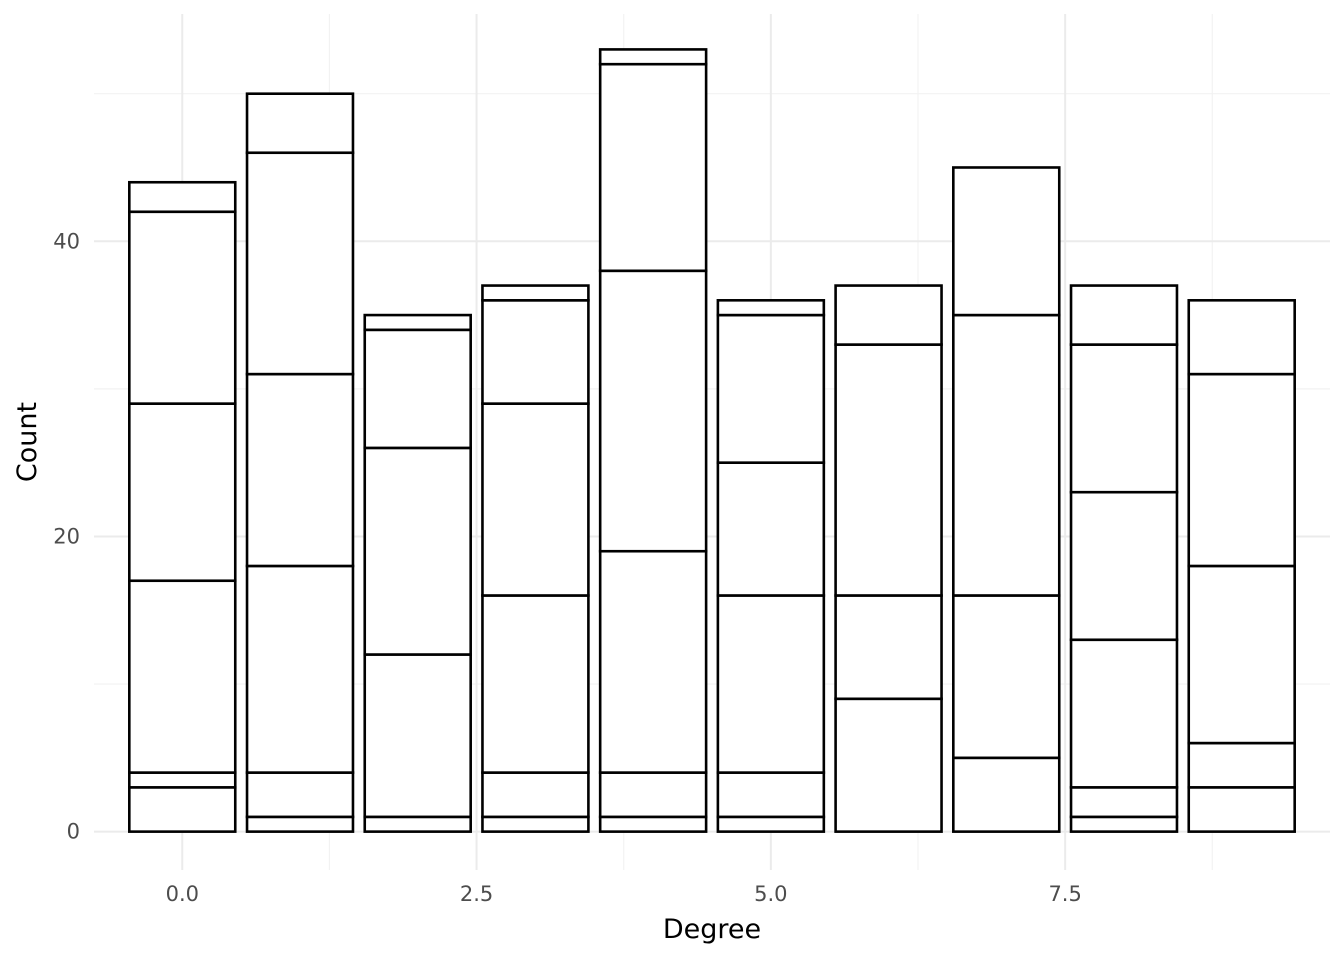 The width and height of the screenshot is (1344, 960). I want to click on y-tick-labels: 0 20 40, so click(66, 536).